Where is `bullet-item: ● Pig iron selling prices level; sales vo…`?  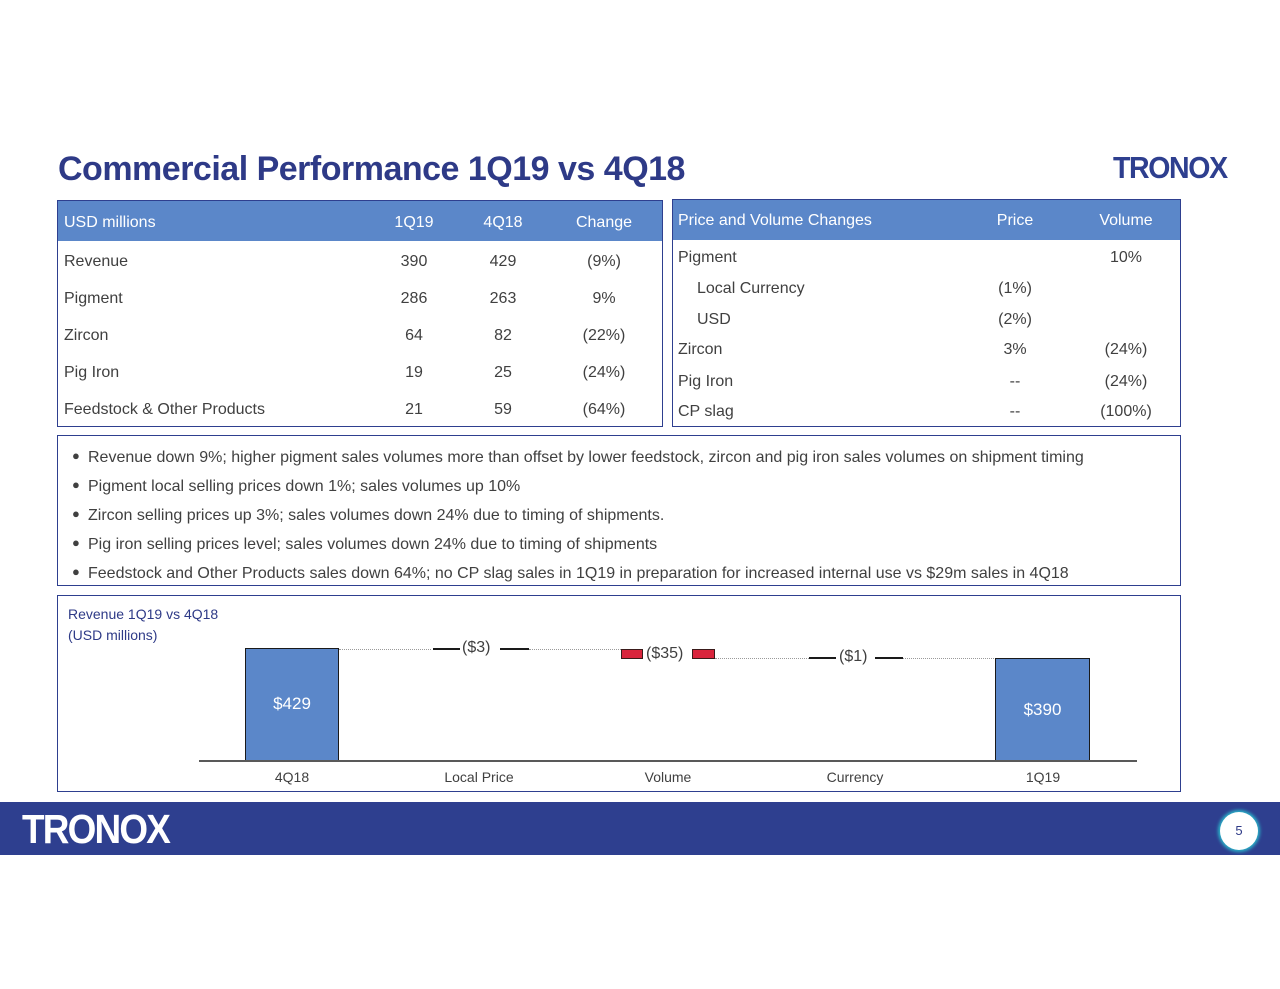 bullet-item: ● Pig iron selling prices level; sales vo… is located at coordinates (364, 544).